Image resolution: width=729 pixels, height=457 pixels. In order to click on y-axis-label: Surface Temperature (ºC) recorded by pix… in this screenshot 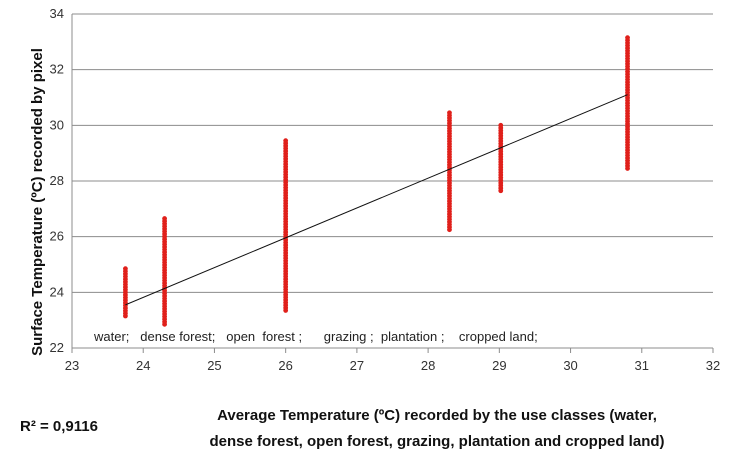, I will do `click(37, 202)`.